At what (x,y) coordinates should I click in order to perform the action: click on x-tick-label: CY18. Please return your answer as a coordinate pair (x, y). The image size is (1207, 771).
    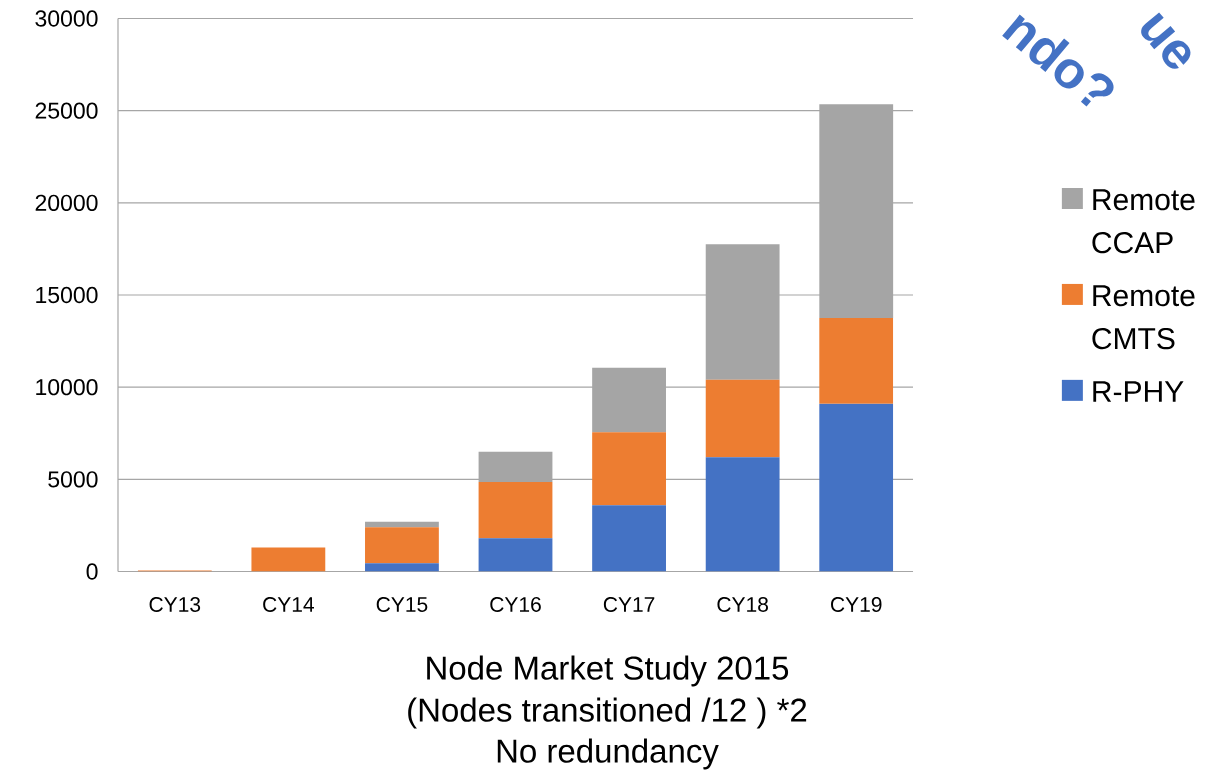
    Looking at the image, I should click on (742, 604).